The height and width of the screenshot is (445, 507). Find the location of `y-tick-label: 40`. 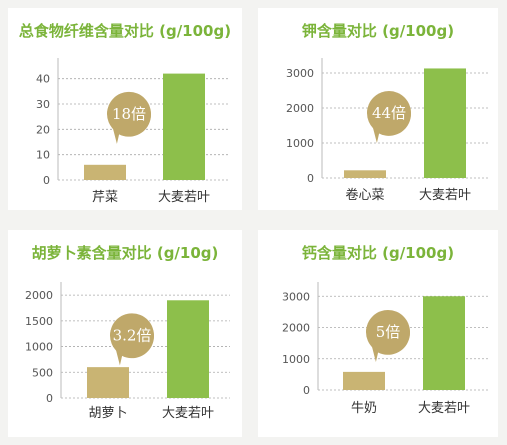

y-tick-label: 40 is located at coordinates (43, 79).